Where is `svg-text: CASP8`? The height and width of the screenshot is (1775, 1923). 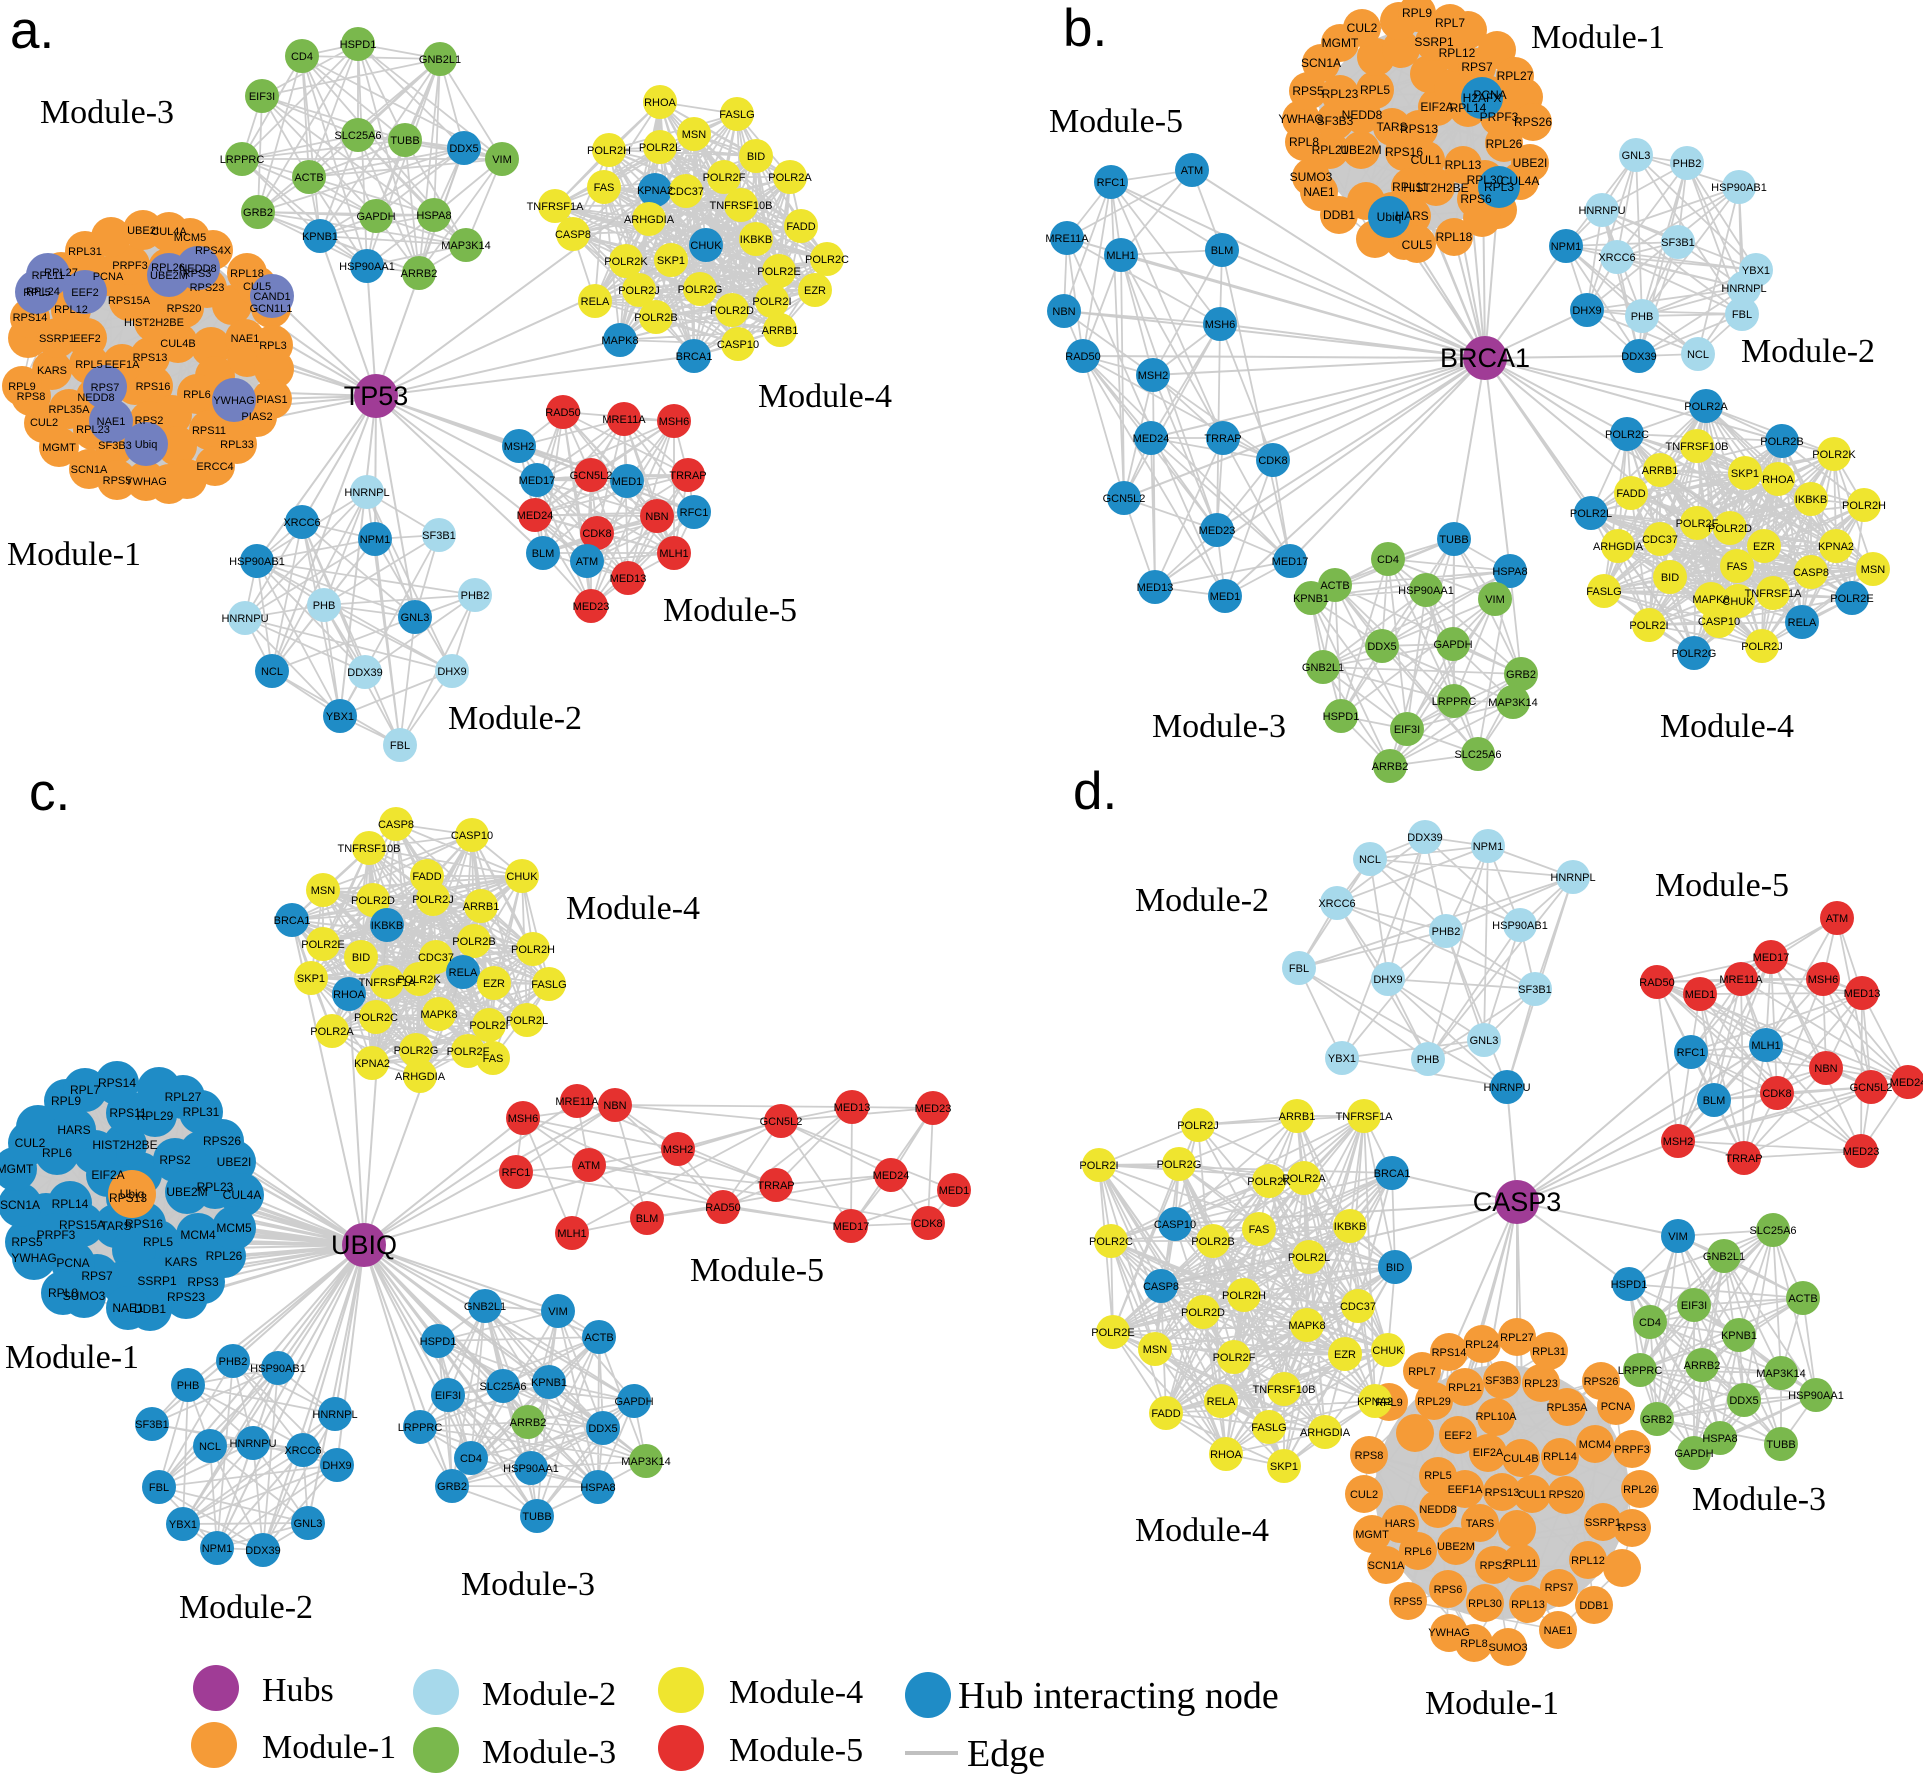 svg-text: CASP8 is located at coordinates (1161, 1287).